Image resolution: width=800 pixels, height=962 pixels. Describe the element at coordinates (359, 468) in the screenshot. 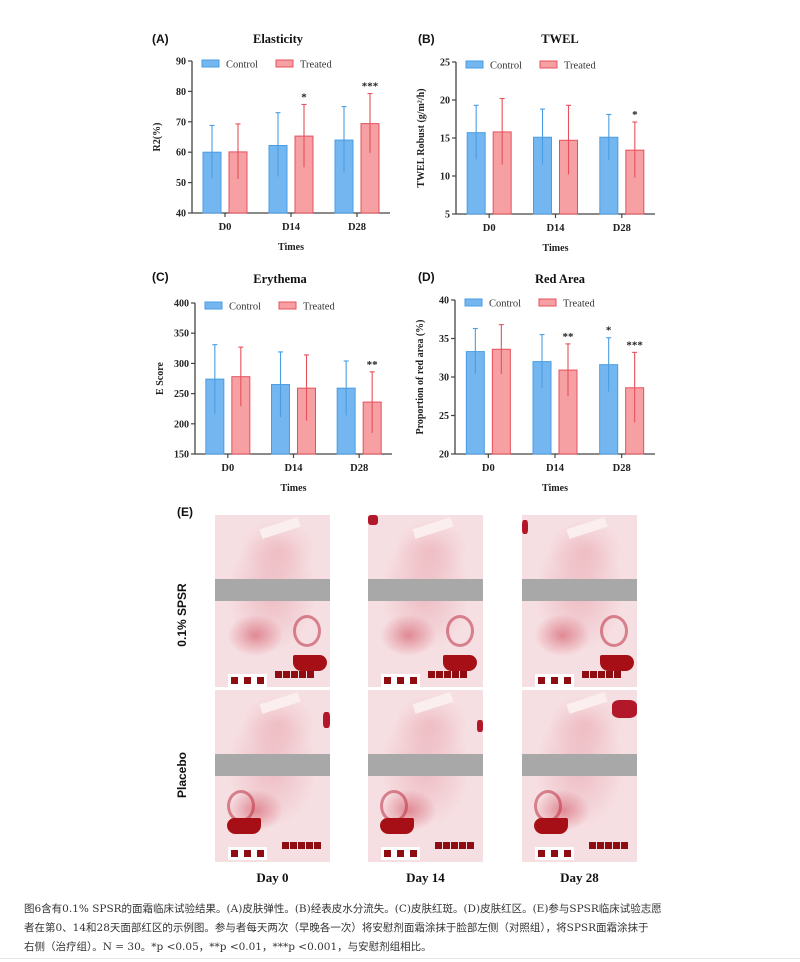

I see `chart-c-x-tick-label: D28` at that location.